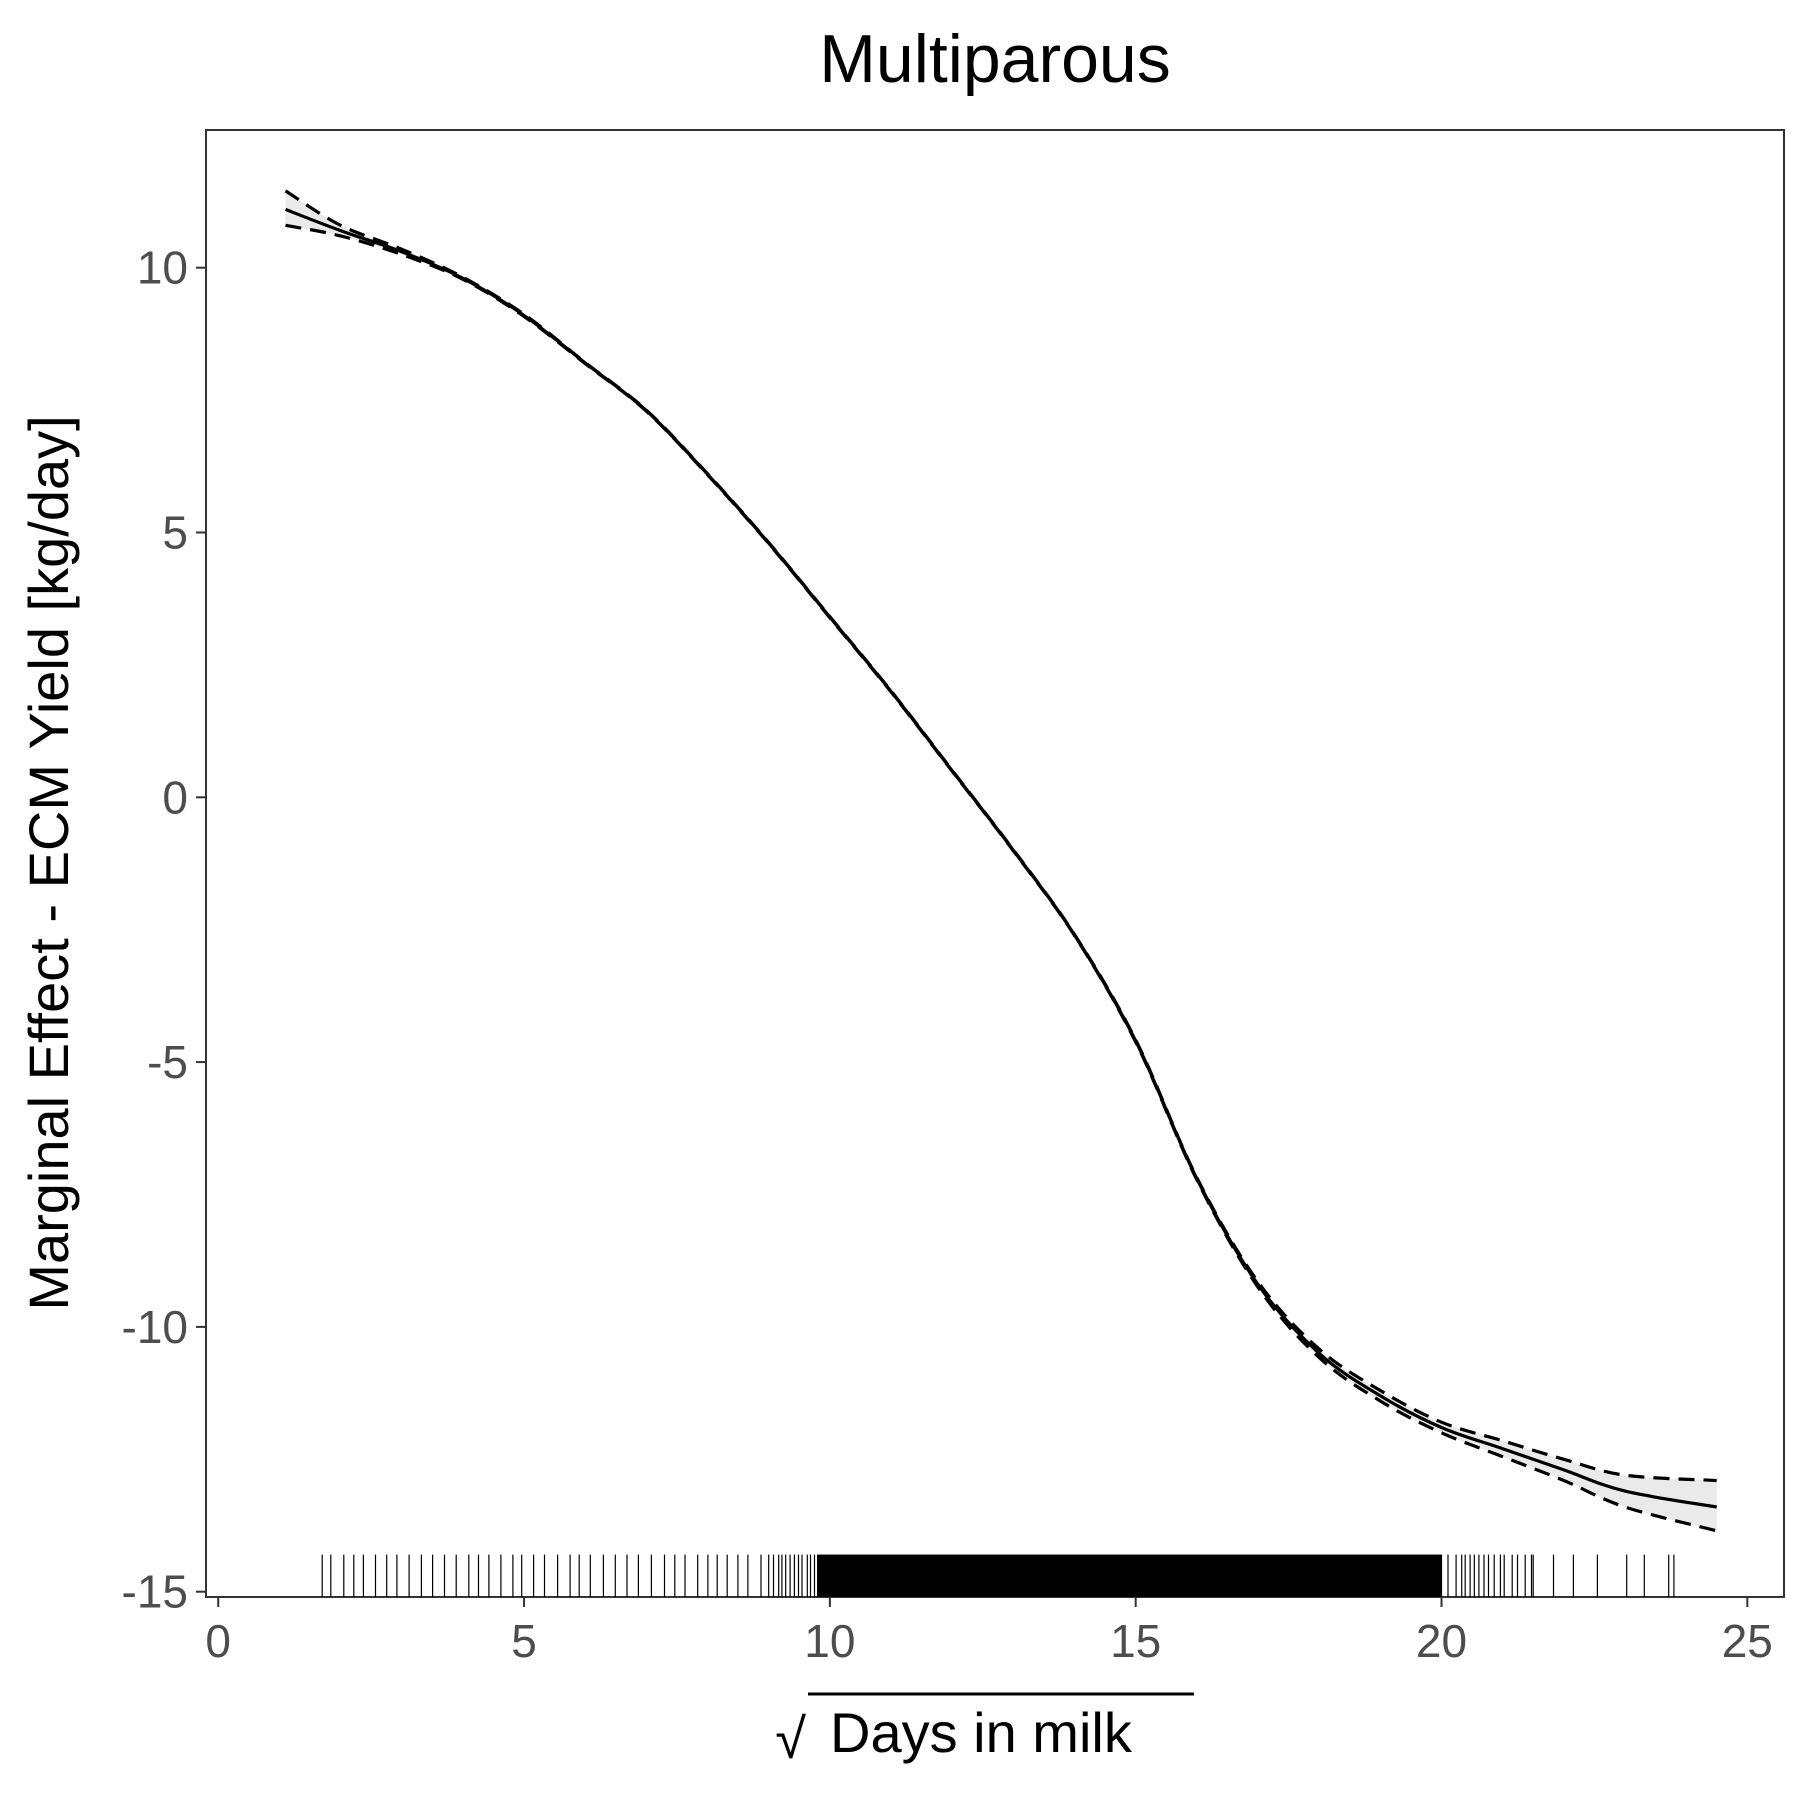 This screenshot has width=1800, height=1800. I want to click on y-tick-label: 10, so click(162, 268).